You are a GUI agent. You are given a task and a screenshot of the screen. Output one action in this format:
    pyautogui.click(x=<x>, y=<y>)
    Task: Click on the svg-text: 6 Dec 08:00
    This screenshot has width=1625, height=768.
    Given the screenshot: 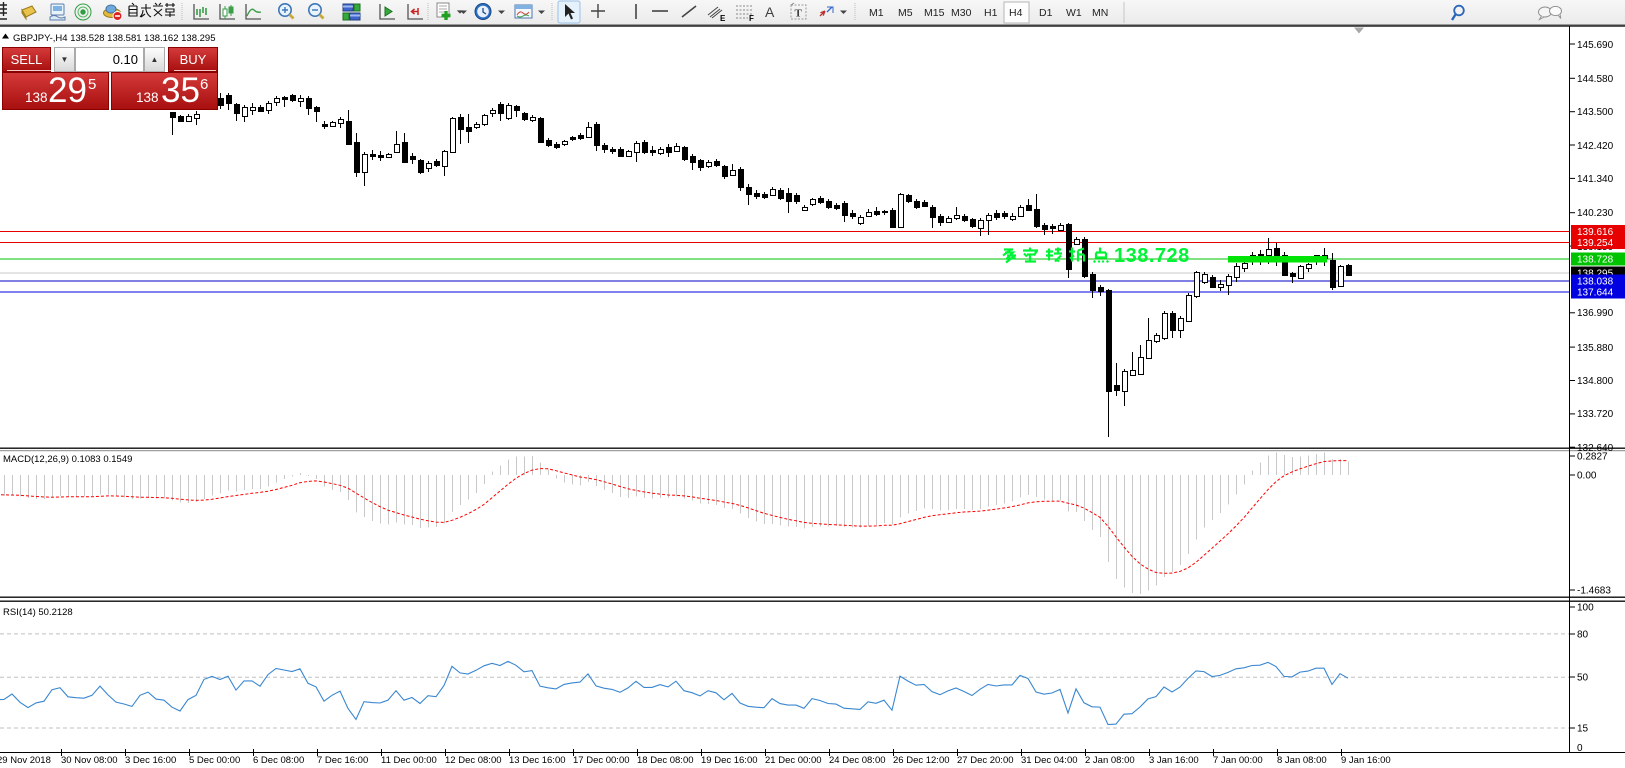 What is the action you would take?
    pyautogui.click(x=278, y=760)
    